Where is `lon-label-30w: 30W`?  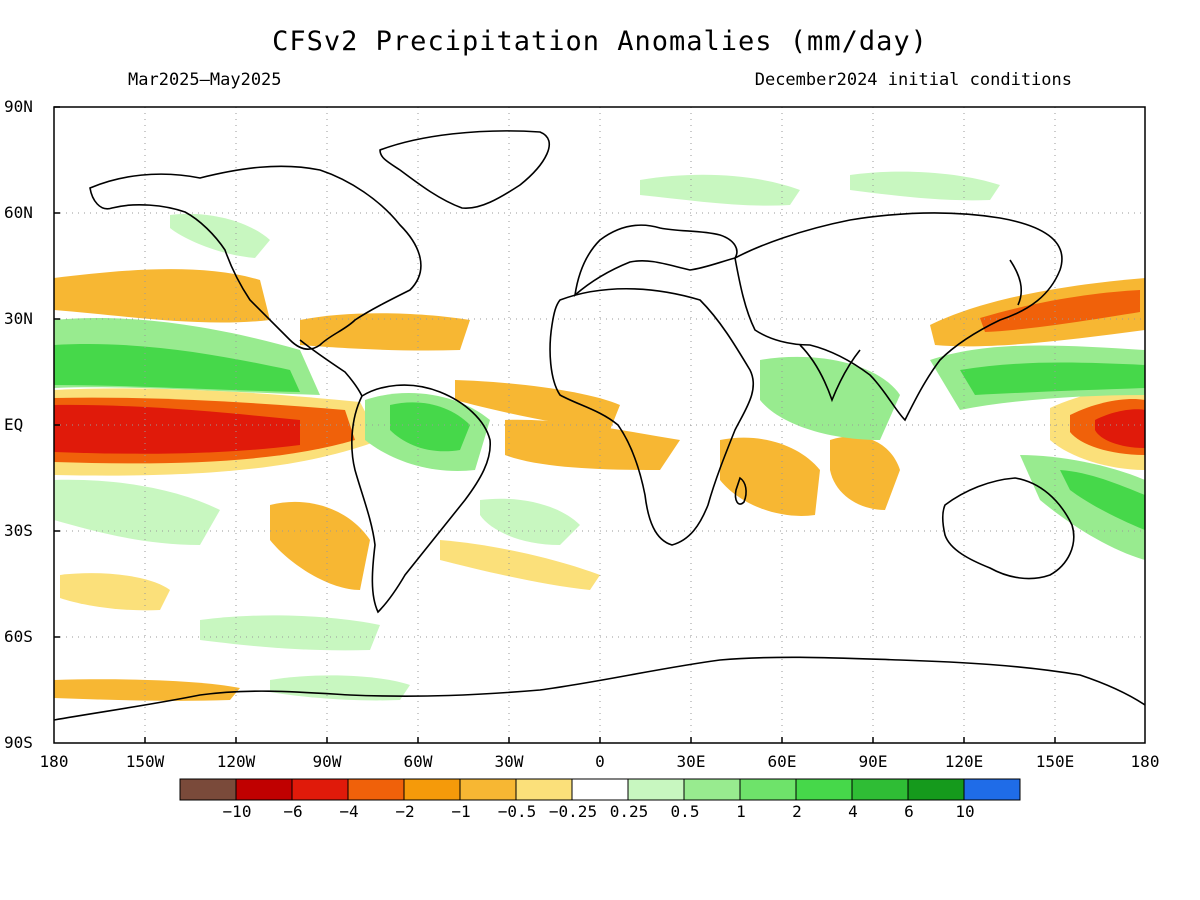
lon-label-30w: 30W is located at coordinates (509, 761).